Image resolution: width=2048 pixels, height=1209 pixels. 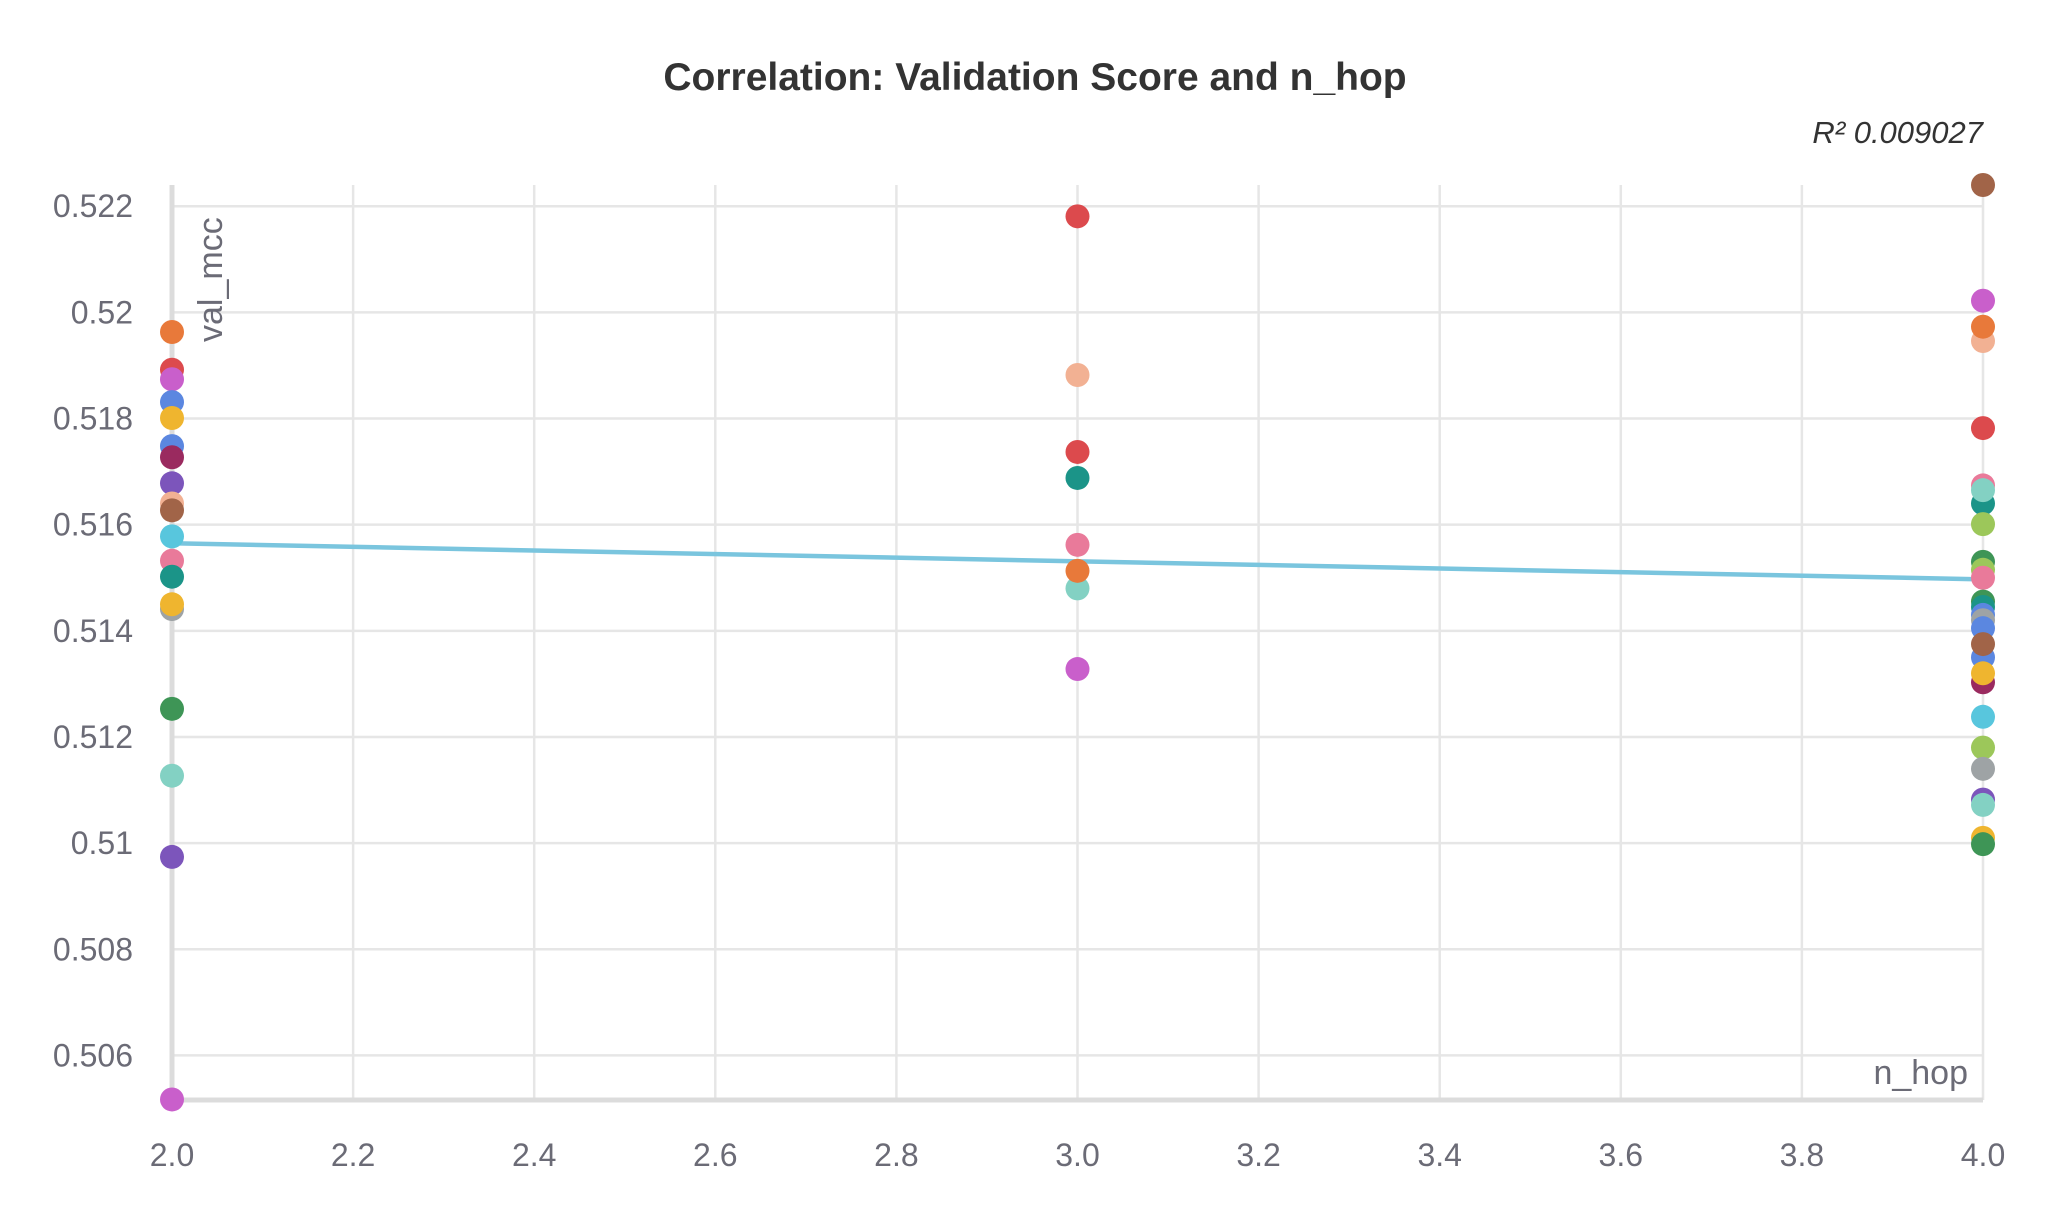 What do you see at coordinates (534, 1155) in the screenshot?
I see `x-tick-label: 2.4` at bounding box center [534, 1155].